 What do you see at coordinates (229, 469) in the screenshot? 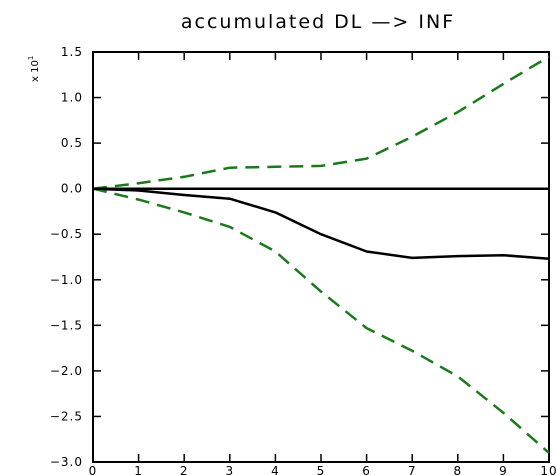
I see `x-tick-label: 3` at bounding box center [229, 469].